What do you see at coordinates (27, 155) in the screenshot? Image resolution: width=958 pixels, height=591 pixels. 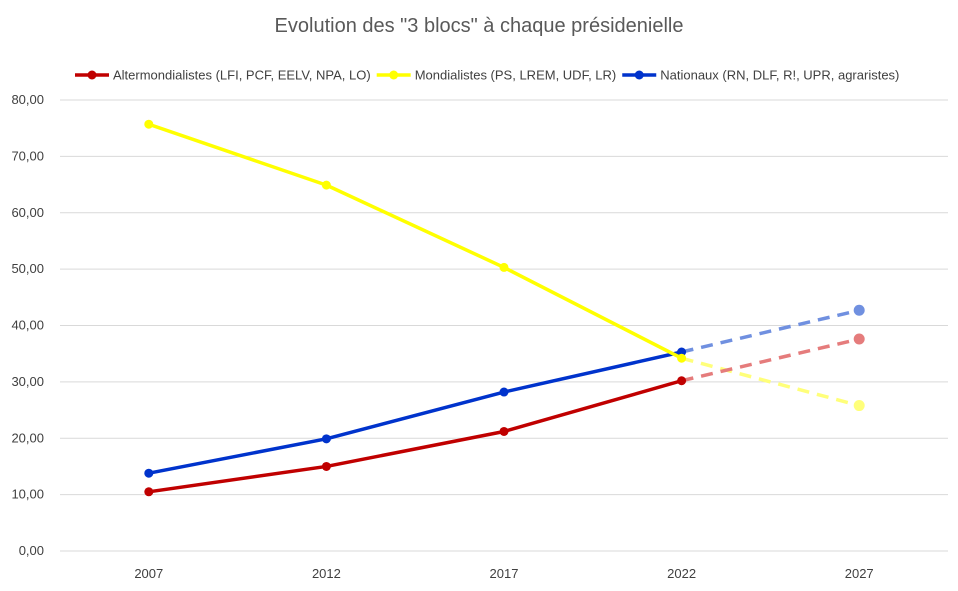 I see `y-tick-label: 70,00` at bounding box center [27, 155].